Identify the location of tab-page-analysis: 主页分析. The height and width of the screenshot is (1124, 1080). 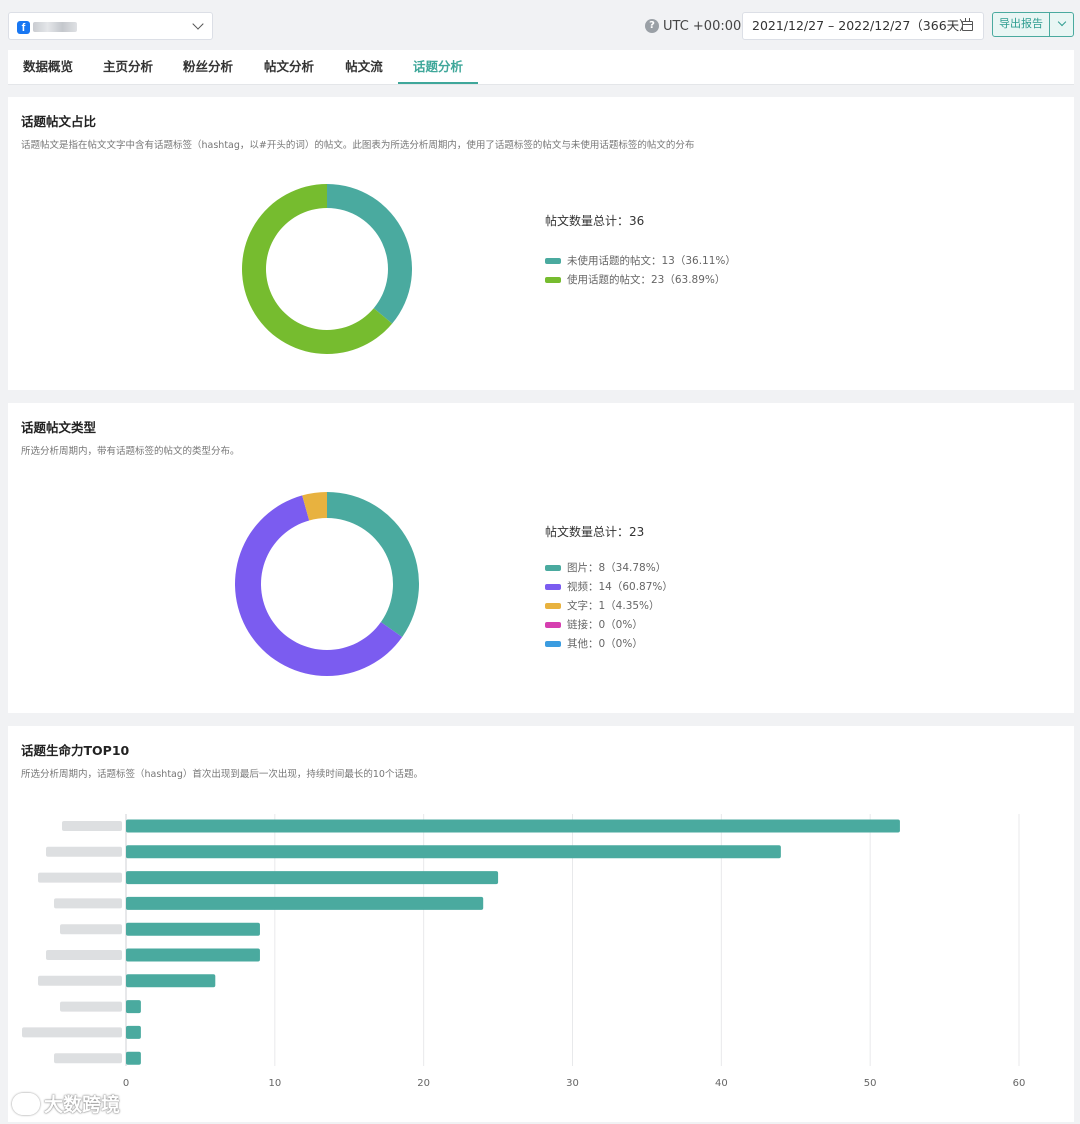
(127, 66).